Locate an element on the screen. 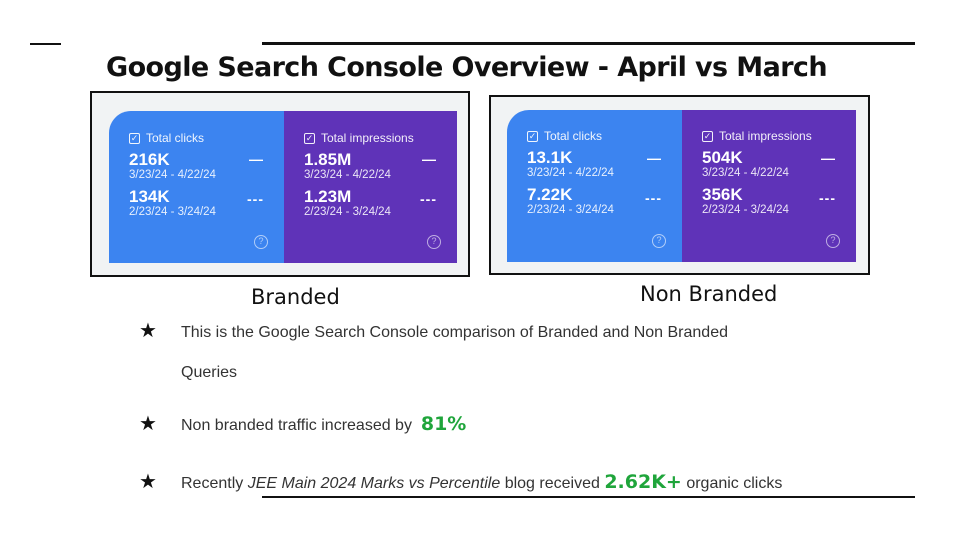 This screenshot has width=960, height=540. bullet-text: Recently is located at coordinates (212, 483).